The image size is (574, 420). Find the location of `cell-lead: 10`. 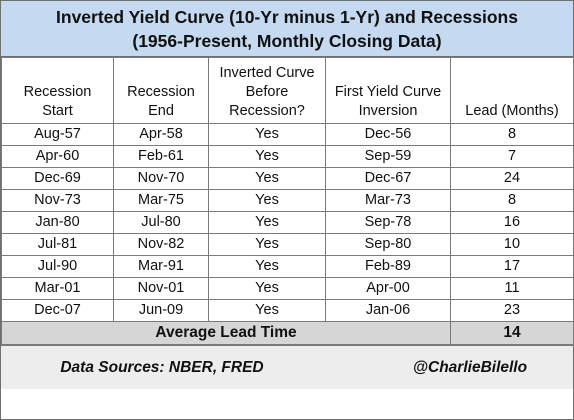

cell-lead: 10 is located at coordinates (512, 244).